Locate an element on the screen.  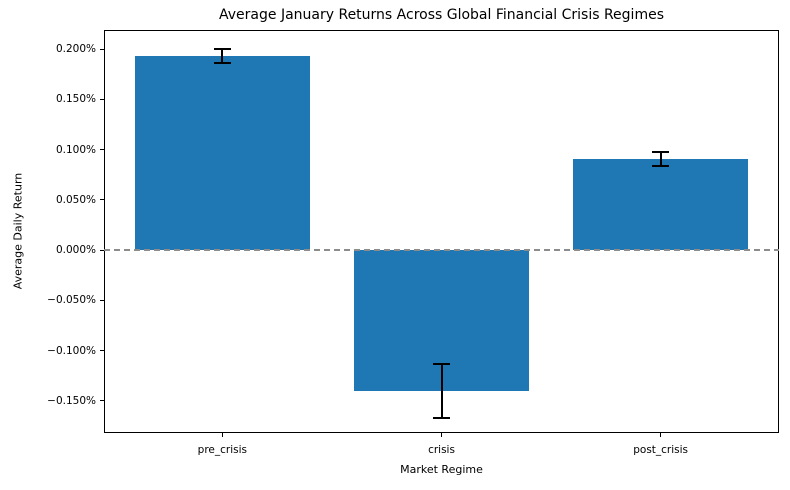
error-bar-pre_crisis is located at coordinates (222, 56).